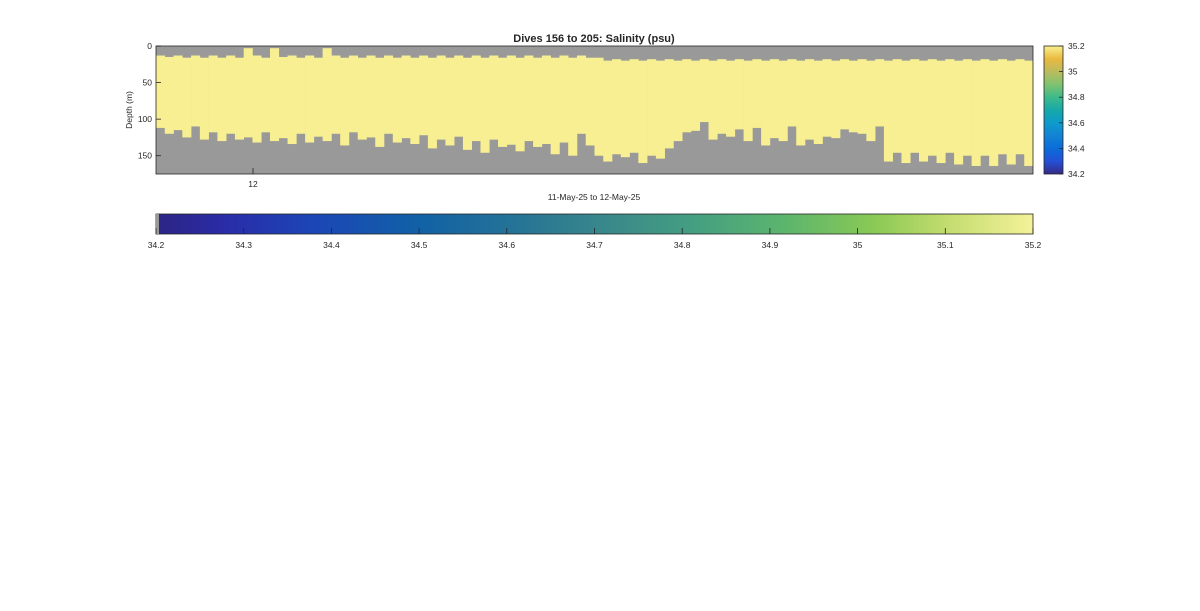  Describe the element at coordinates (156, 245) in the screenshot. I see `hcolorbar-tick-label: 34.2` at that location.